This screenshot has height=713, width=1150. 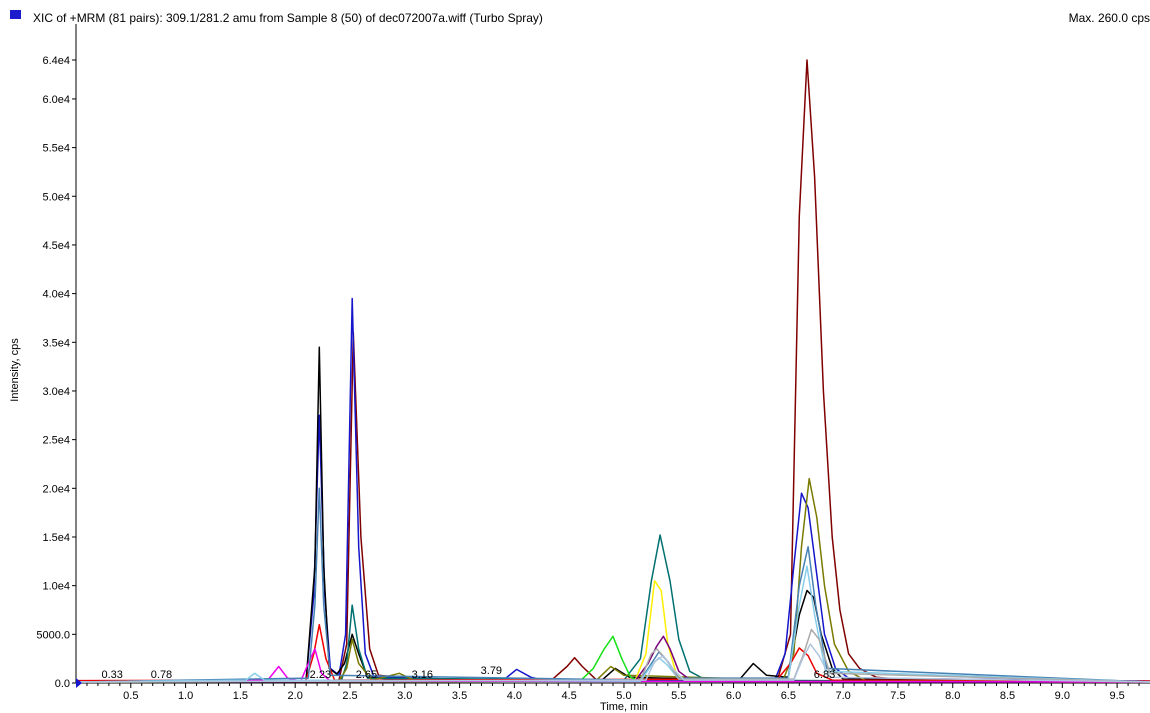 I want to click on y-tick-label: 4.0e4, so click(x=56, y=295).